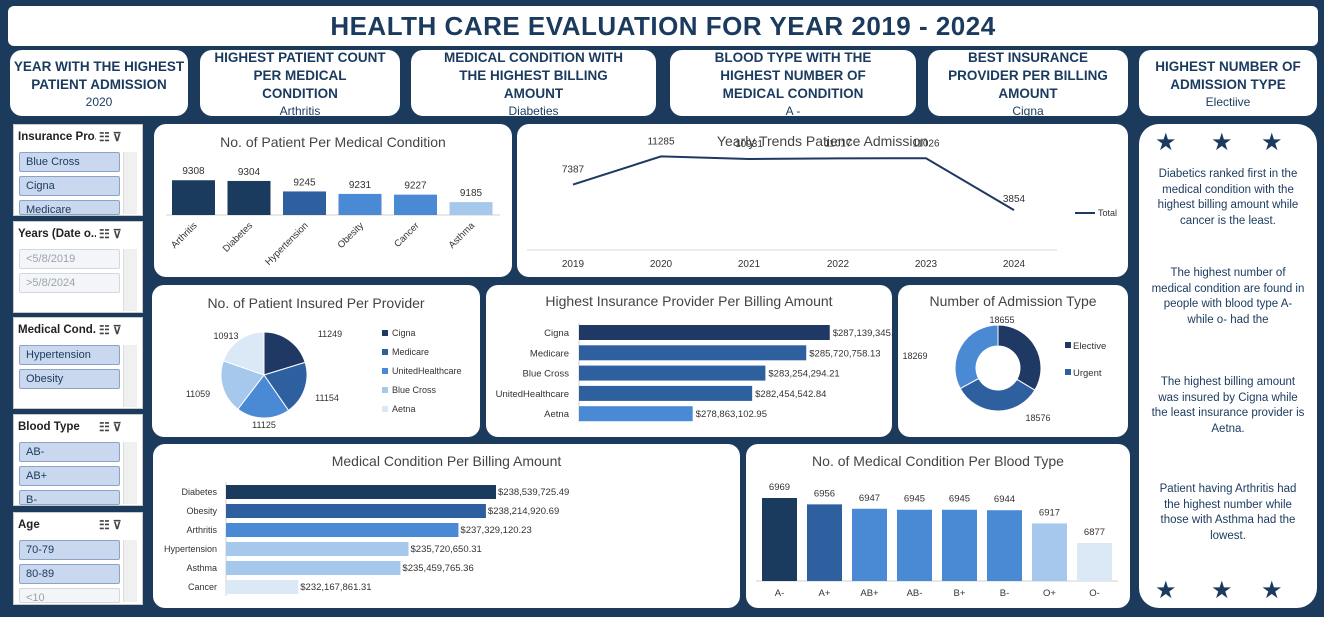 The image size is (1324, 617). I want to click on tick-label: Arthritis, so click(184, 235).